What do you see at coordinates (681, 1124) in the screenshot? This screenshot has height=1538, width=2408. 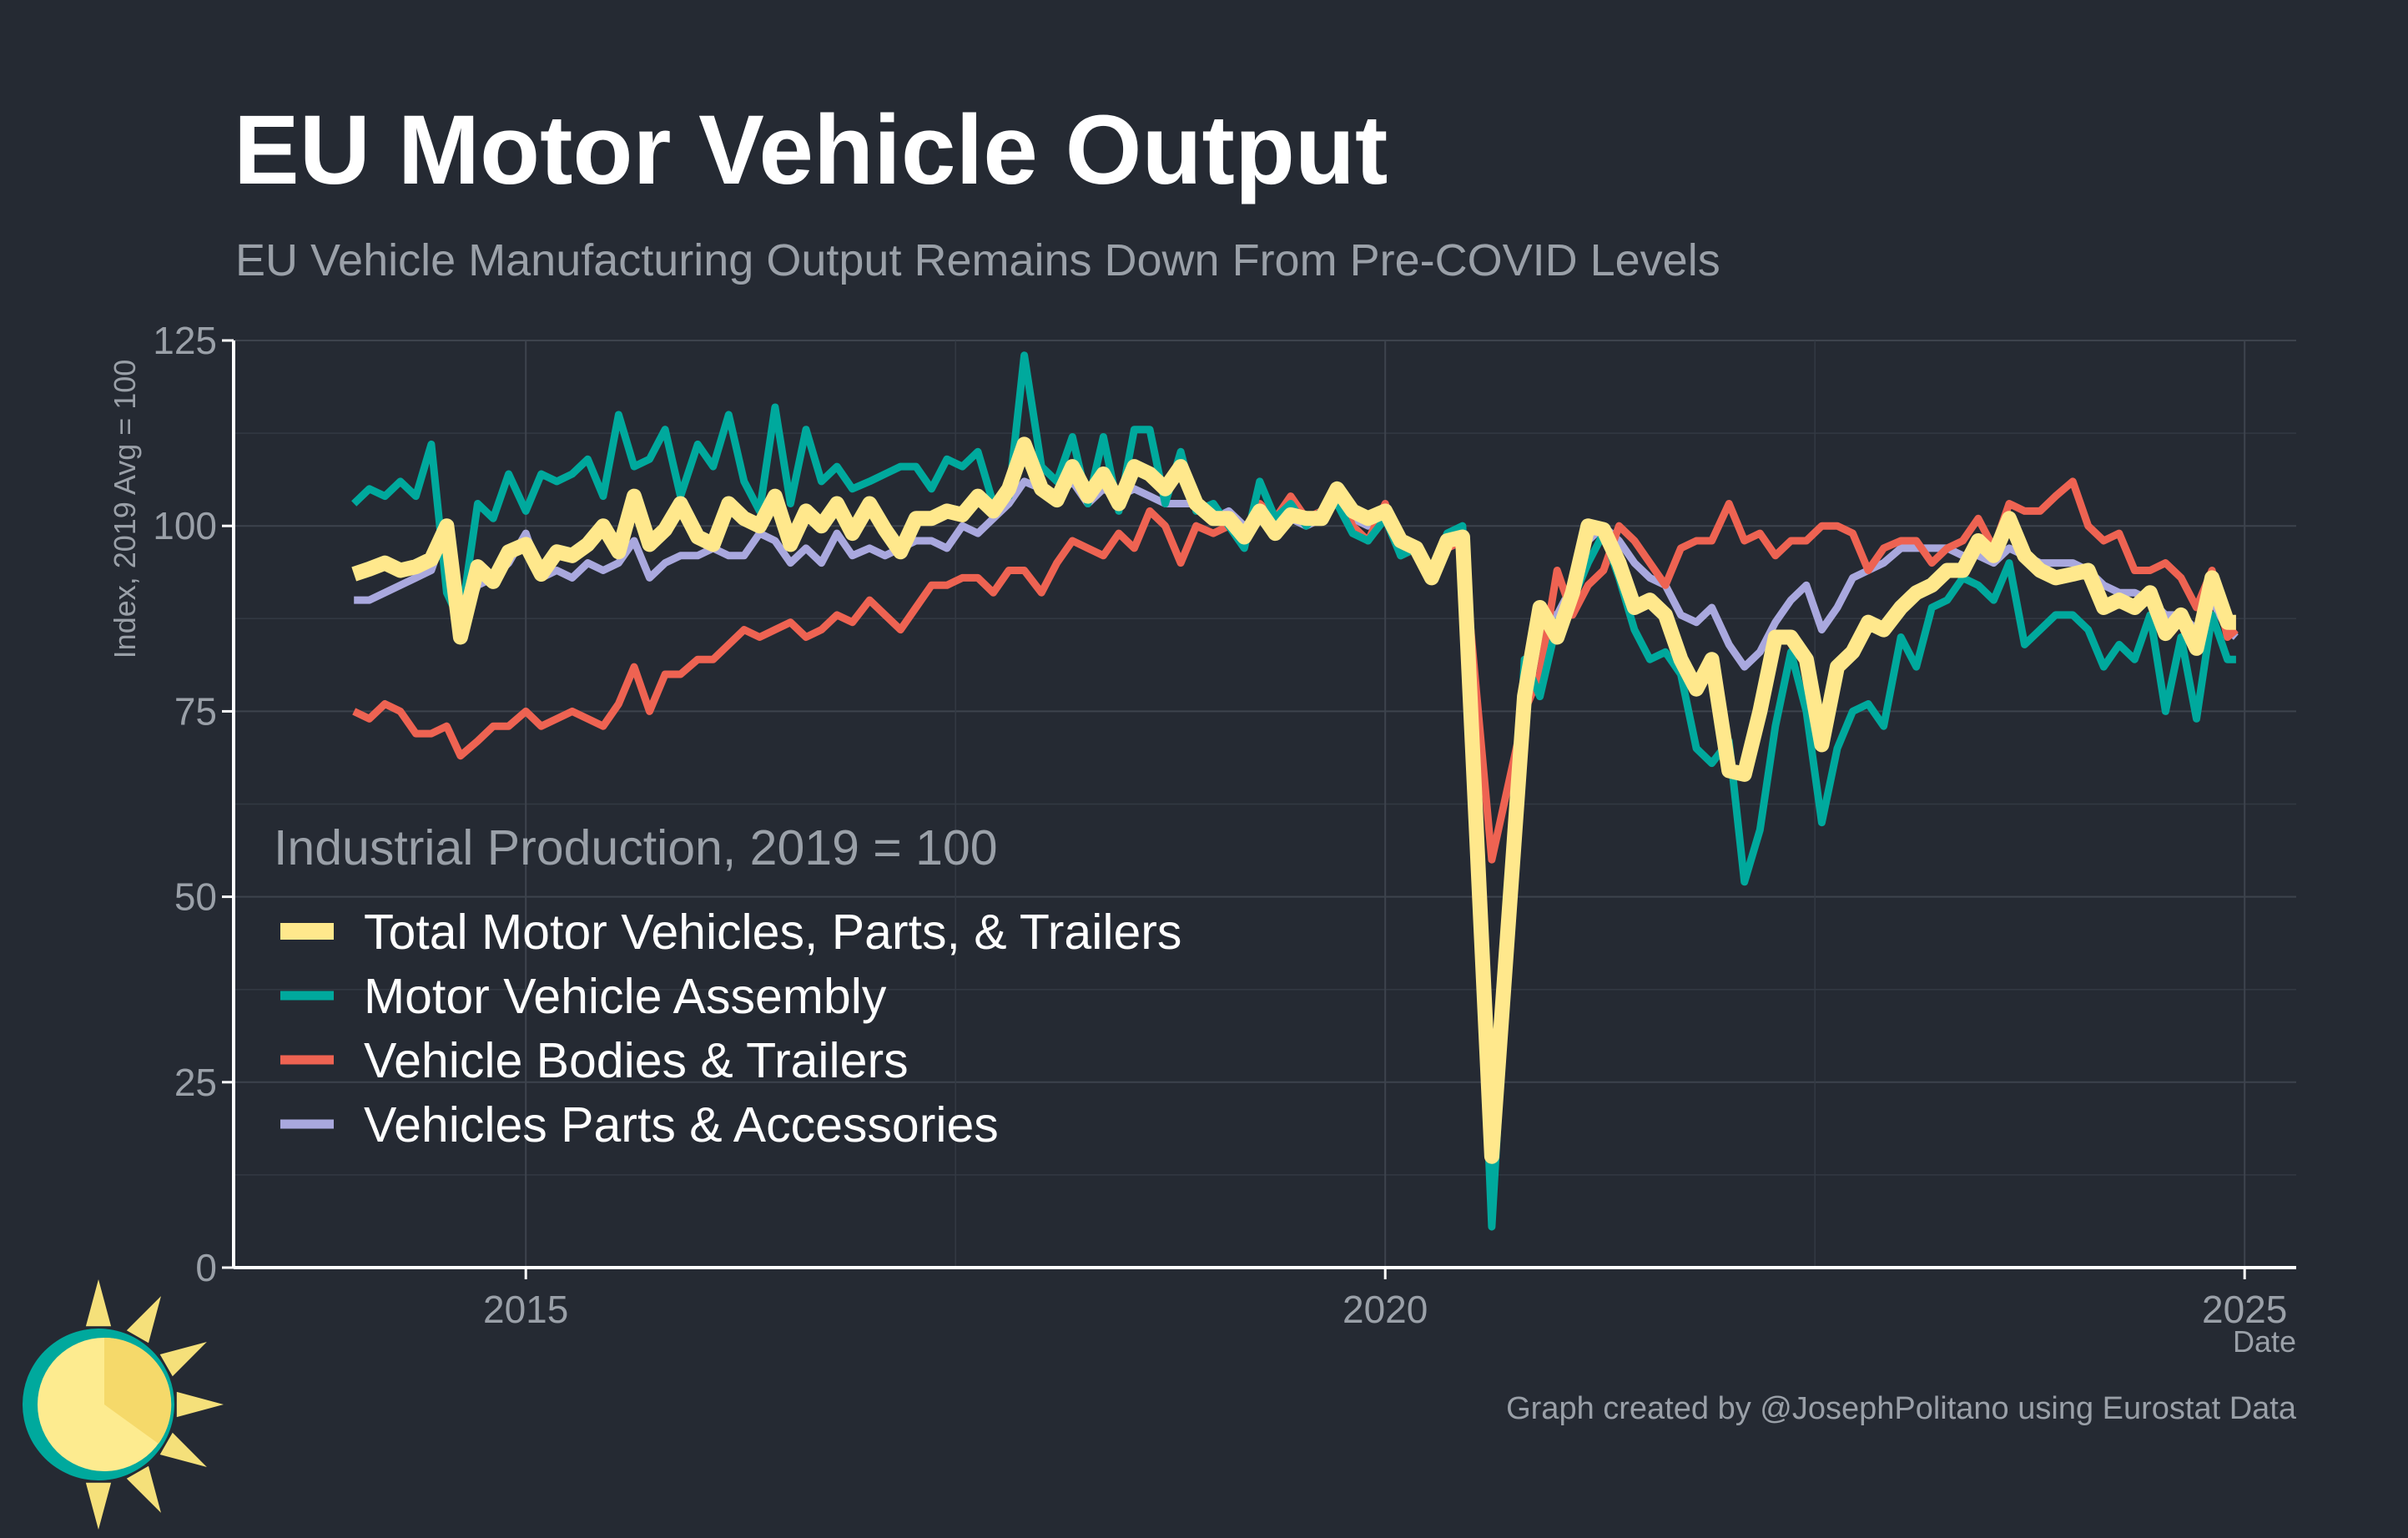 I see `legend-label-vehicles-parts-accessories: Vehicles Parts & Accessories` at bounding box center [681, 1124].